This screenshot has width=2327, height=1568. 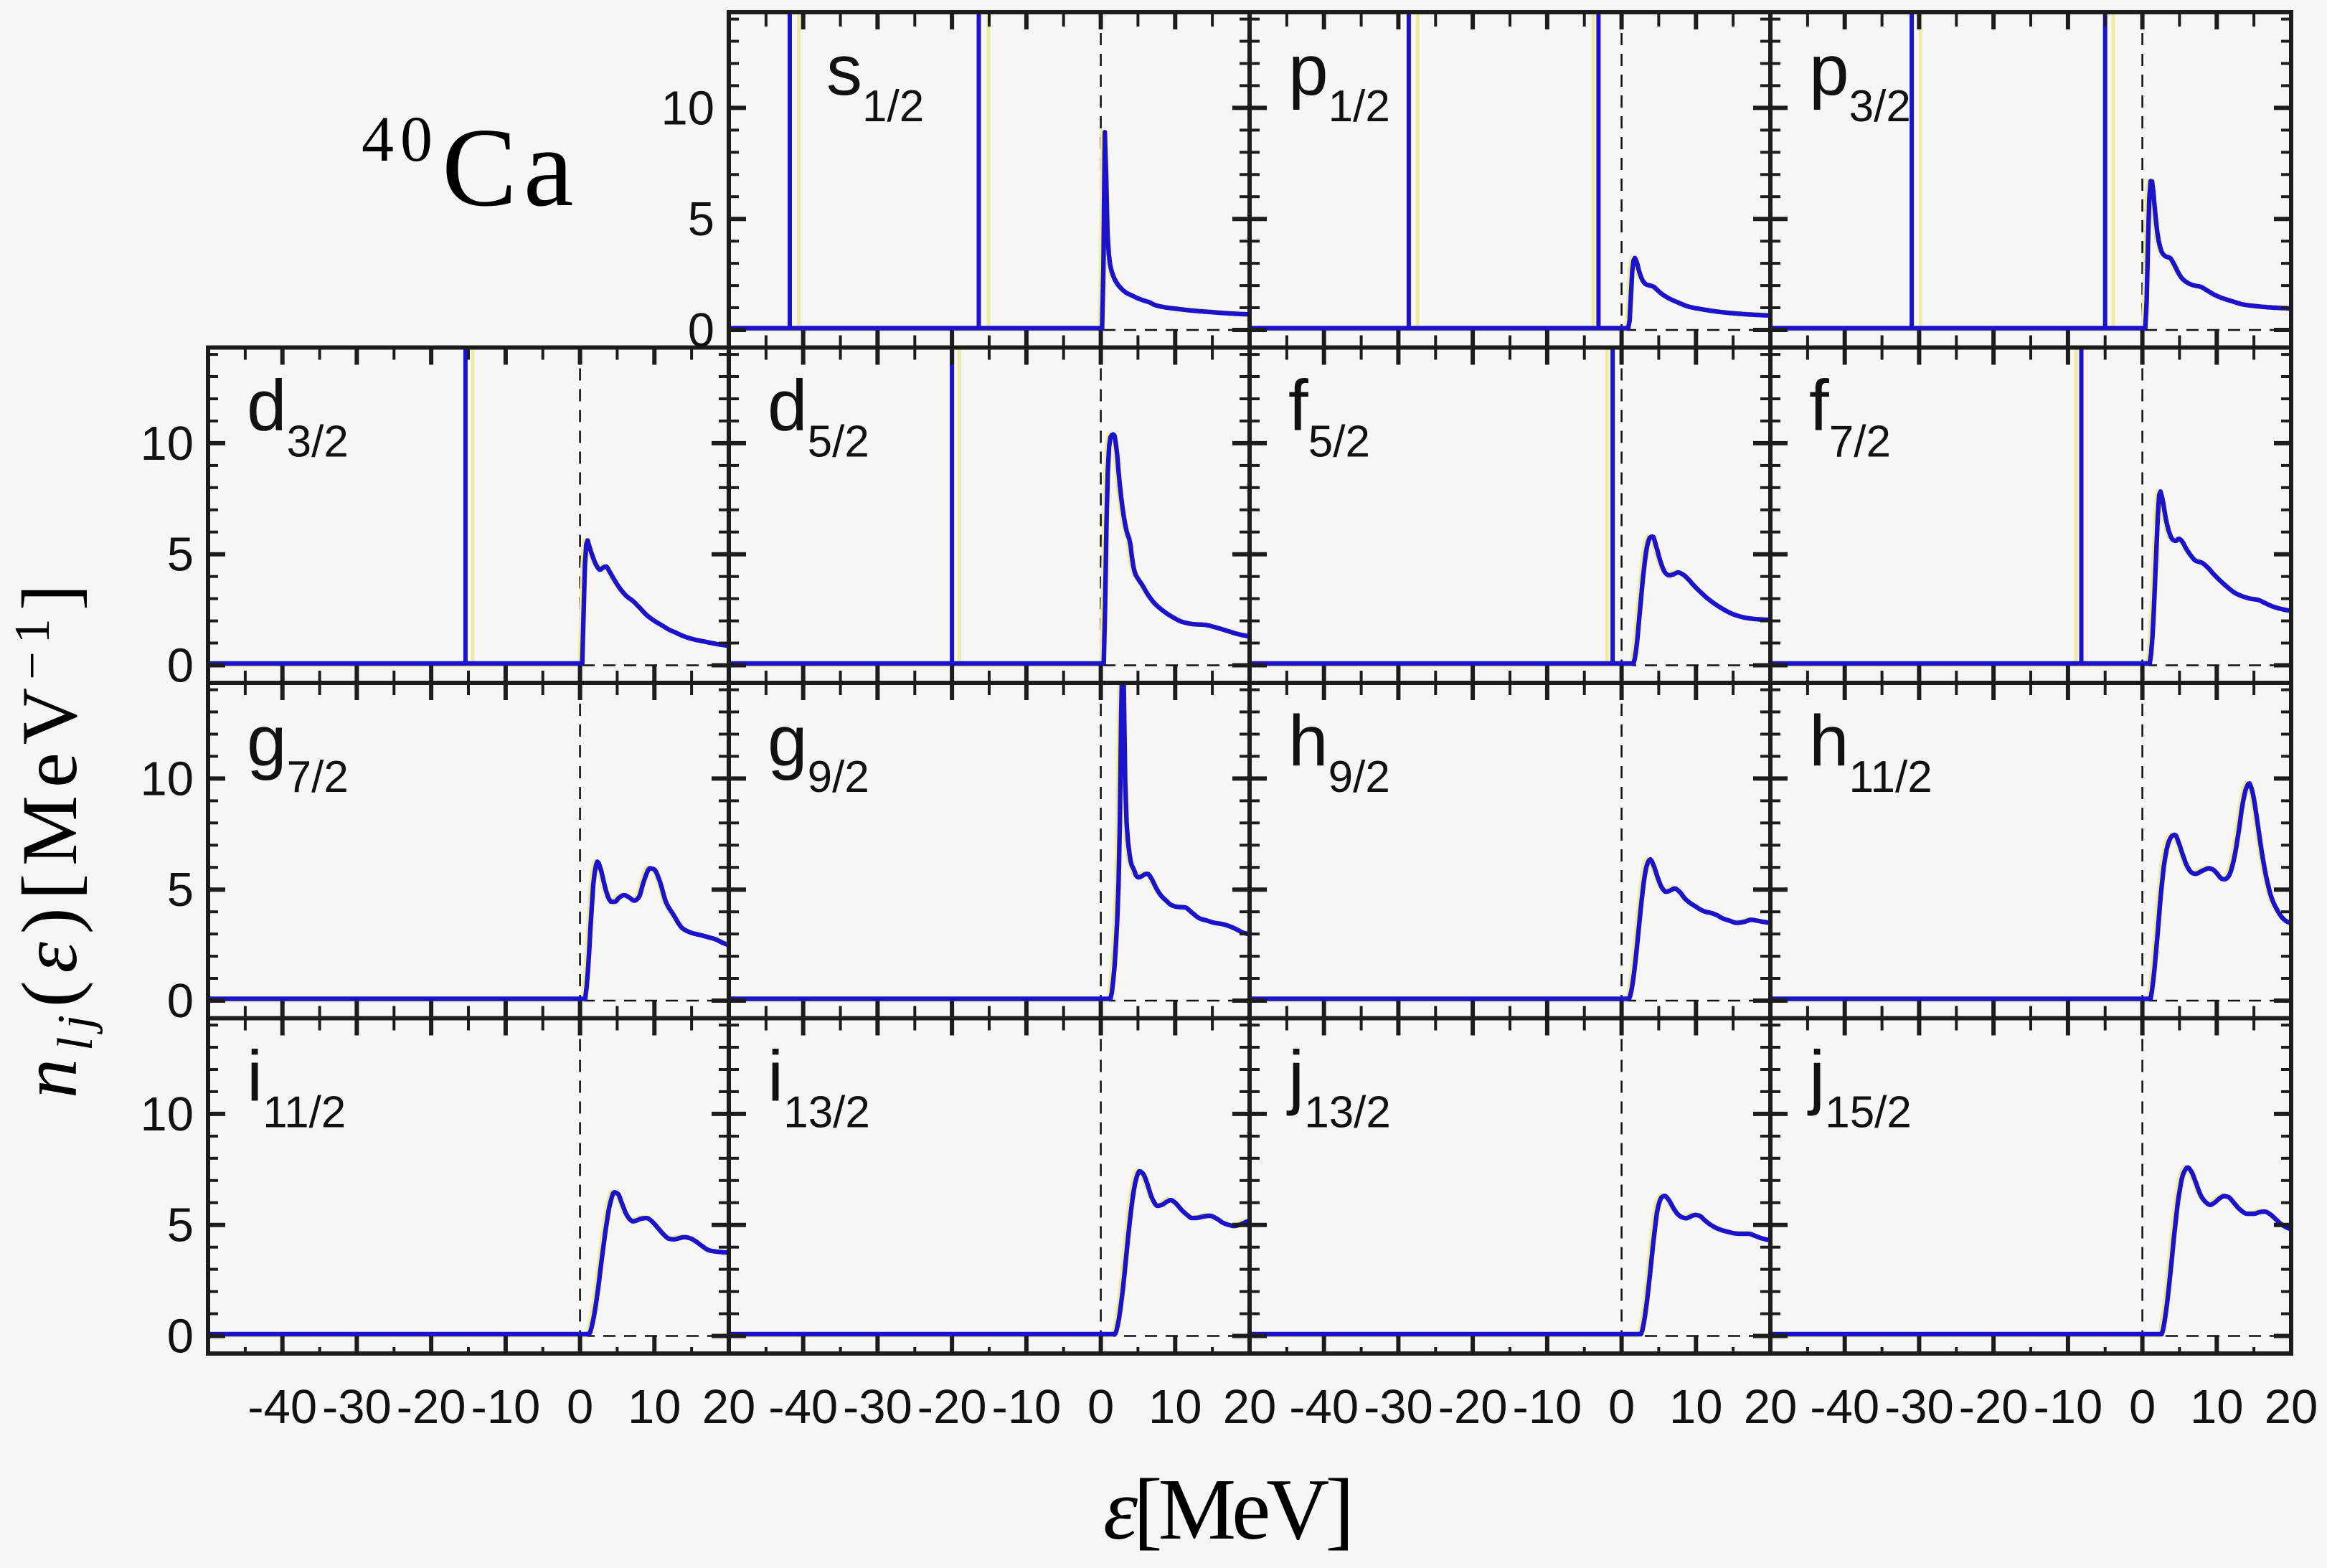 I want to click on svg-text: nlj(ε)[MeV−1], so click(x=54, y=838).